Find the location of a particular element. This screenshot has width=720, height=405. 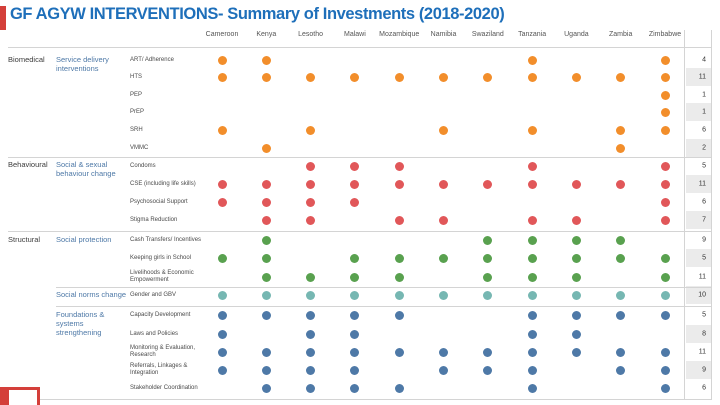

category-label: Behavioural is located at coordinates (28, 164).